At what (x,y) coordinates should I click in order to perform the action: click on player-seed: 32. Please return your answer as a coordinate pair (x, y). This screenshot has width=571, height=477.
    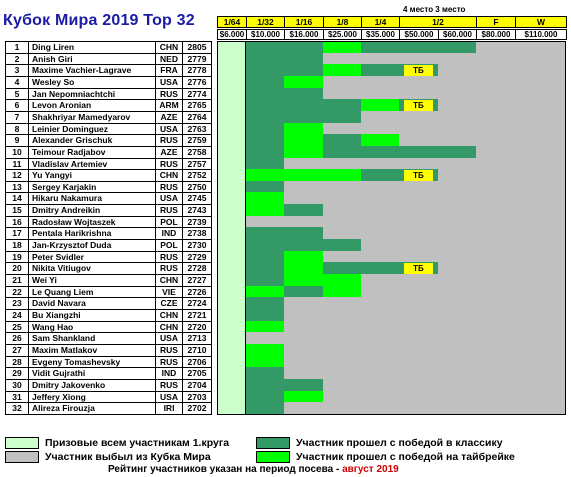
    Looking at the image, I should click on (17, 408).